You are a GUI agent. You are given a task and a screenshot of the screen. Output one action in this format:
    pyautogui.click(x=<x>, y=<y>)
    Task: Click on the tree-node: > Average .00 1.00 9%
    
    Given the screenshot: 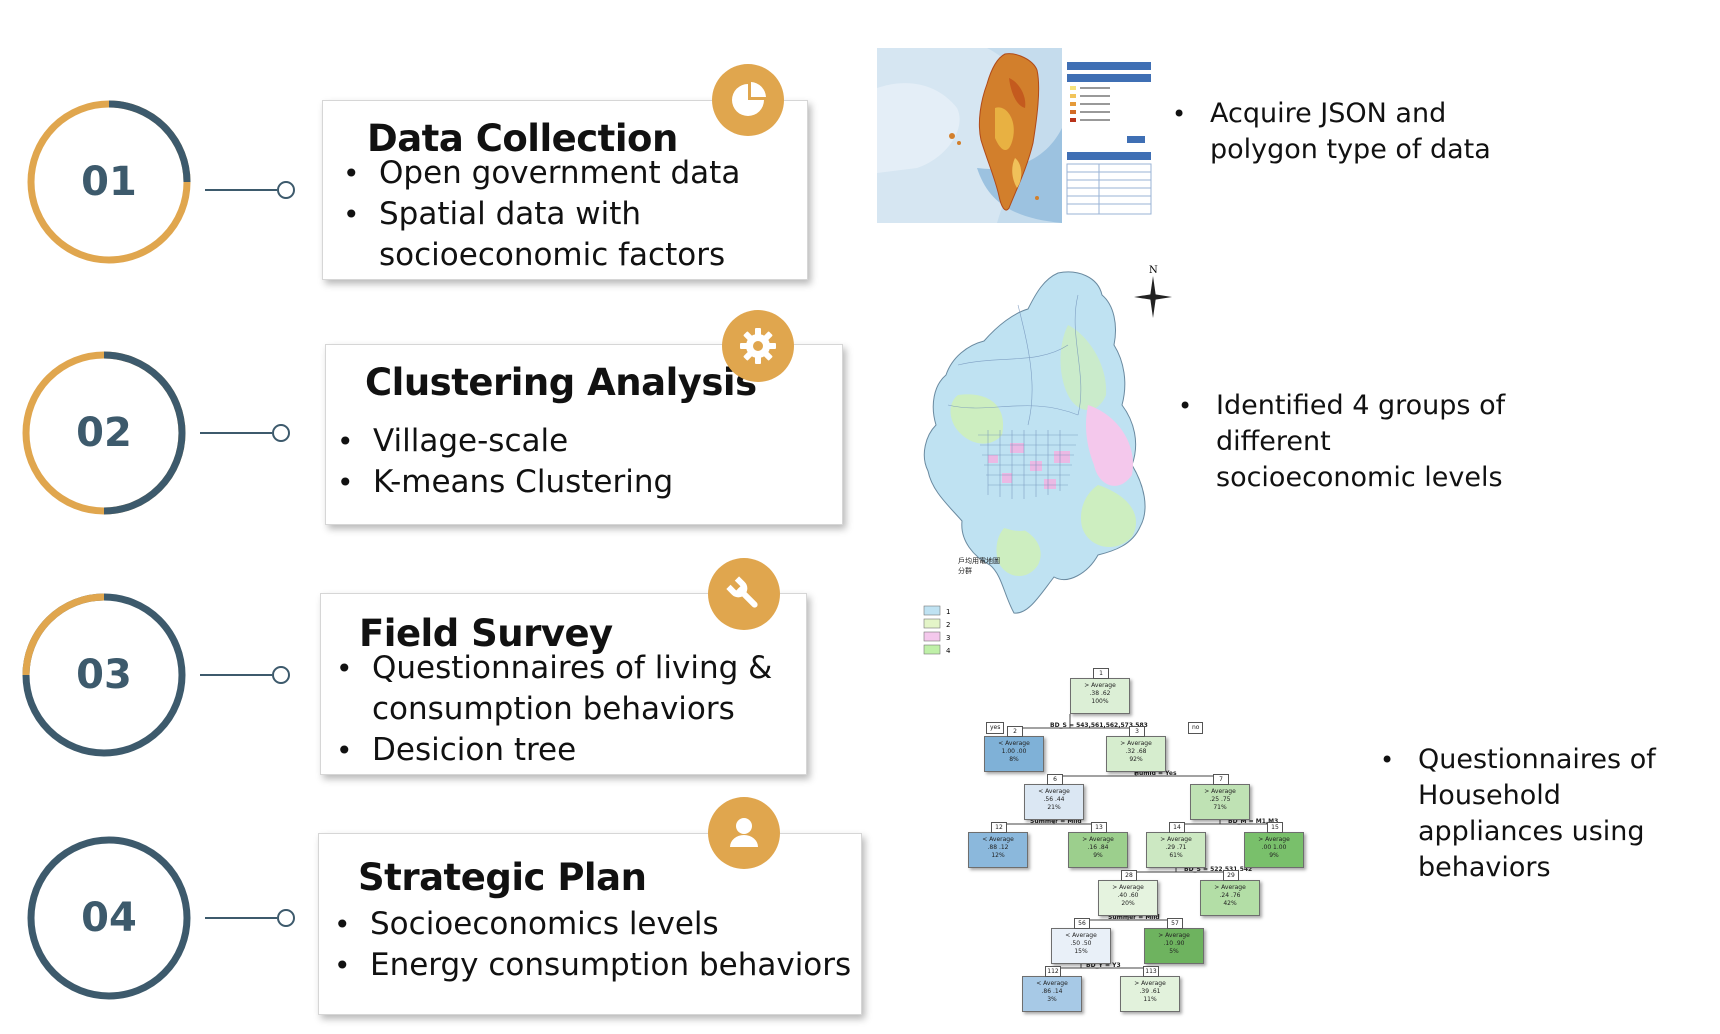 What is the action you would take?
    pyautogui.click(x=1274, y=850)
    